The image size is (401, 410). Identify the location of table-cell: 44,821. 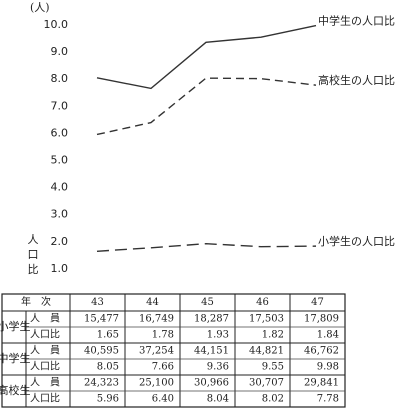
(266, 351).